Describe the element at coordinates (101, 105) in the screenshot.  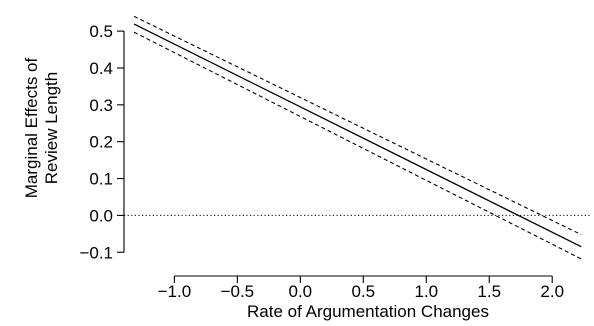
I see `y-tick-label: 0.3` at that location.